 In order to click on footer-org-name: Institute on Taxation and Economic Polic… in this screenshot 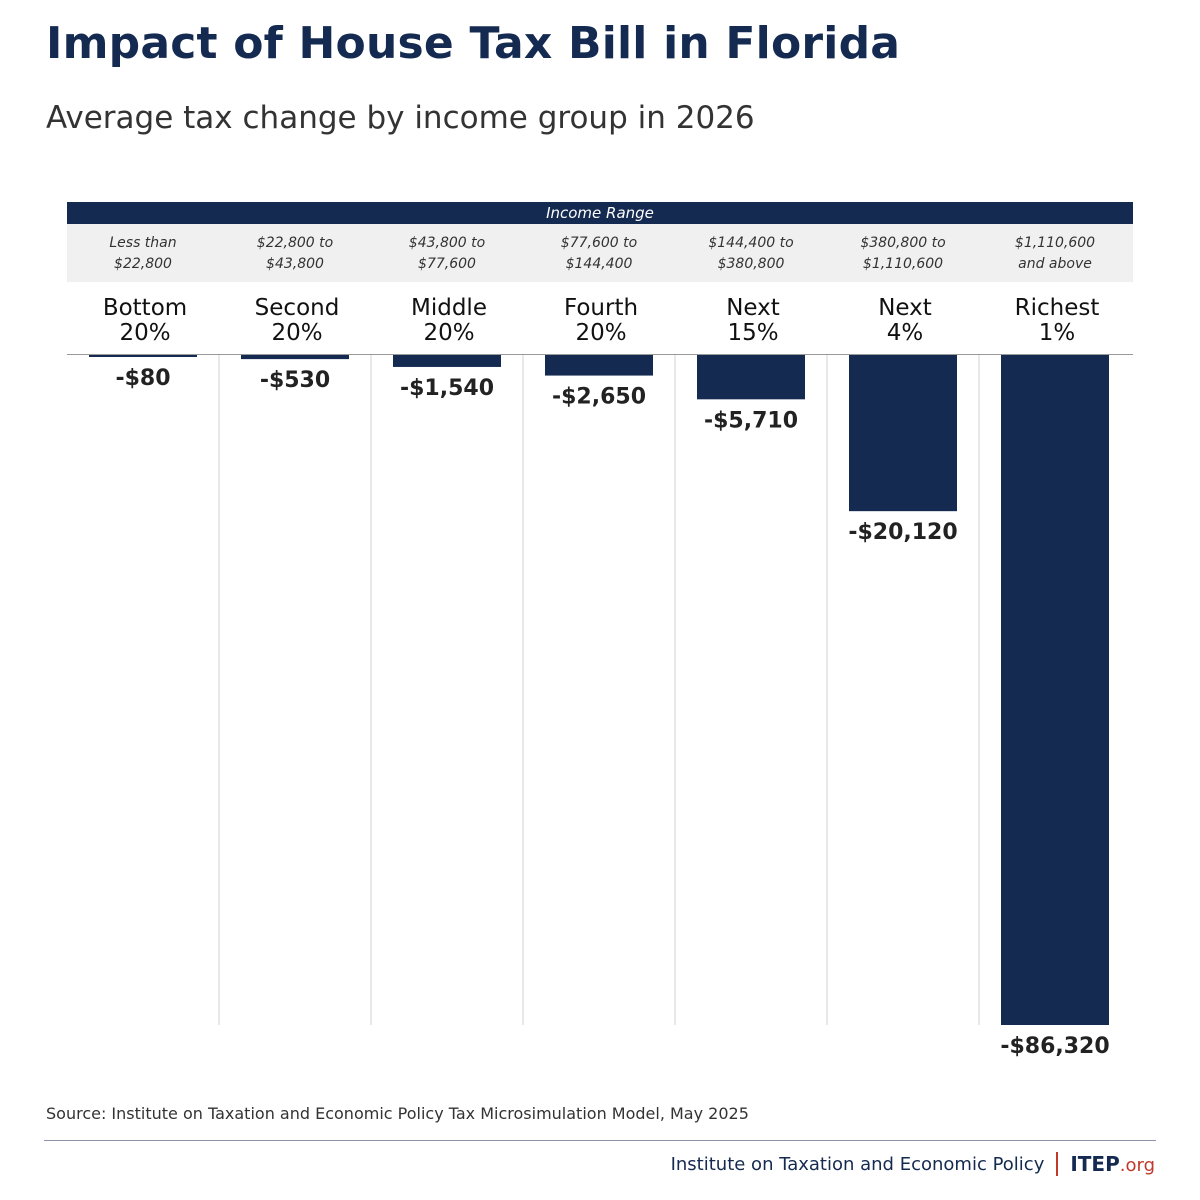, I will do `click(857, 1164)`.